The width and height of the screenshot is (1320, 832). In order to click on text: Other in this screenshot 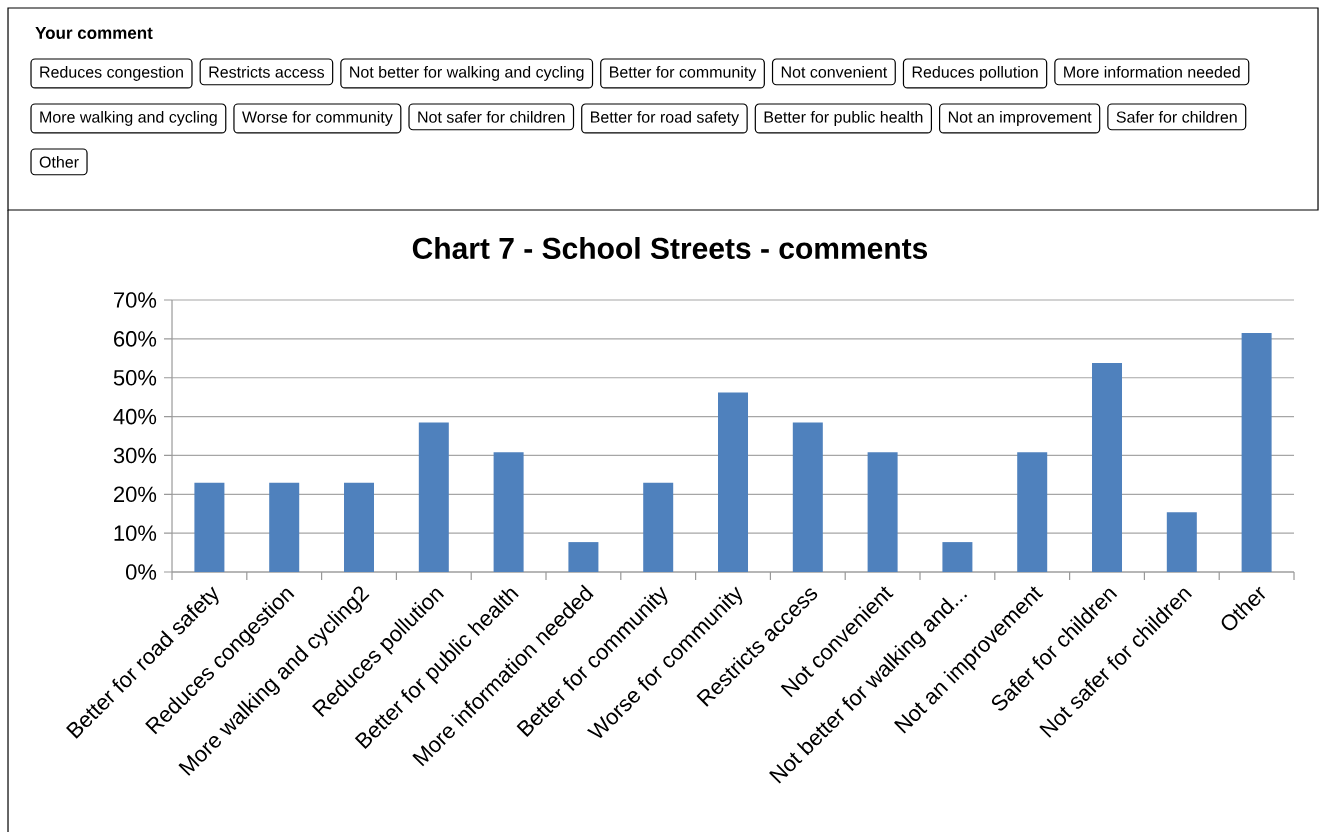, I will do `click(59, 161)`.